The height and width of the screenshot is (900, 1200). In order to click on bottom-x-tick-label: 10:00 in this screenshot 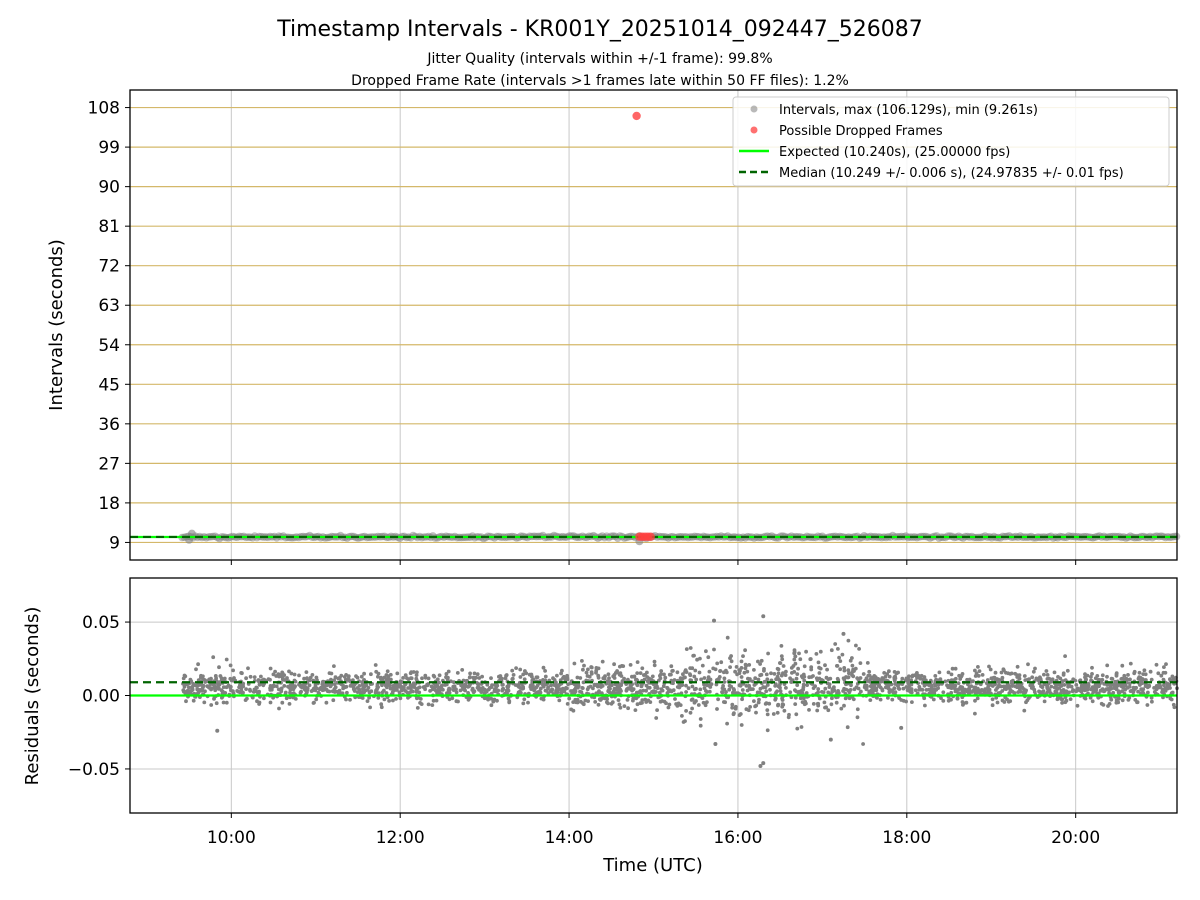, I will do `click(231, 838)`.